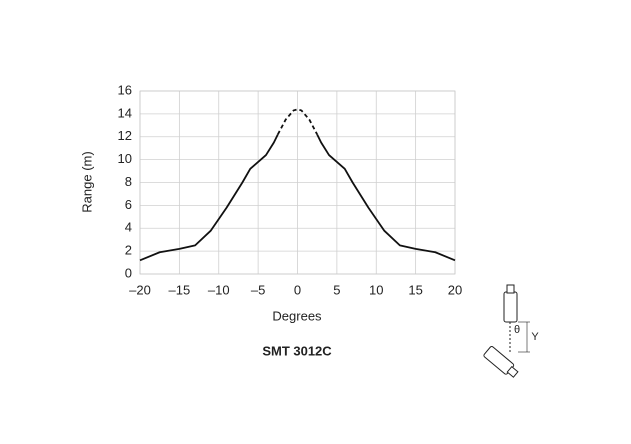 Image resolution: width=631 pixels, height=444 pixels. Describe the element at coordinates (128, 181) in the screenshot. I see `y-tick-label: 8` at that location.